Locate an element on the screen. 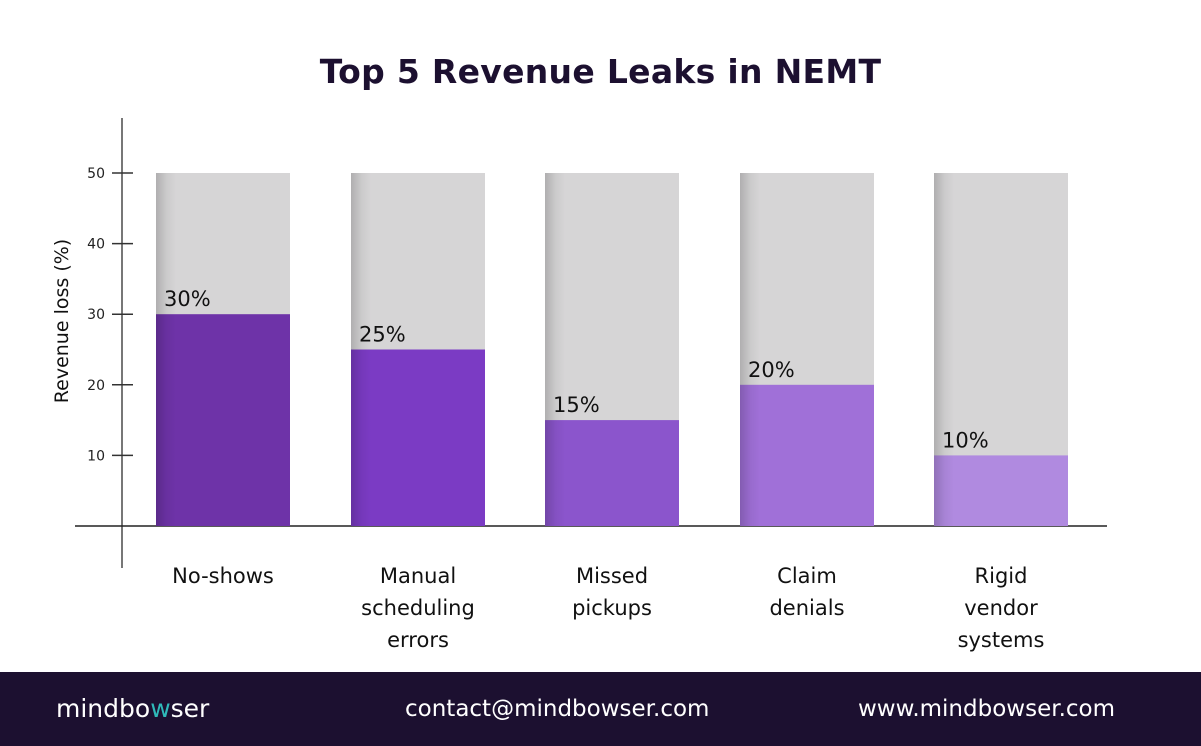 The height and width of the screenshot is (746, 1201). y-tick-label: 50 is located at coordinates (96, 174).